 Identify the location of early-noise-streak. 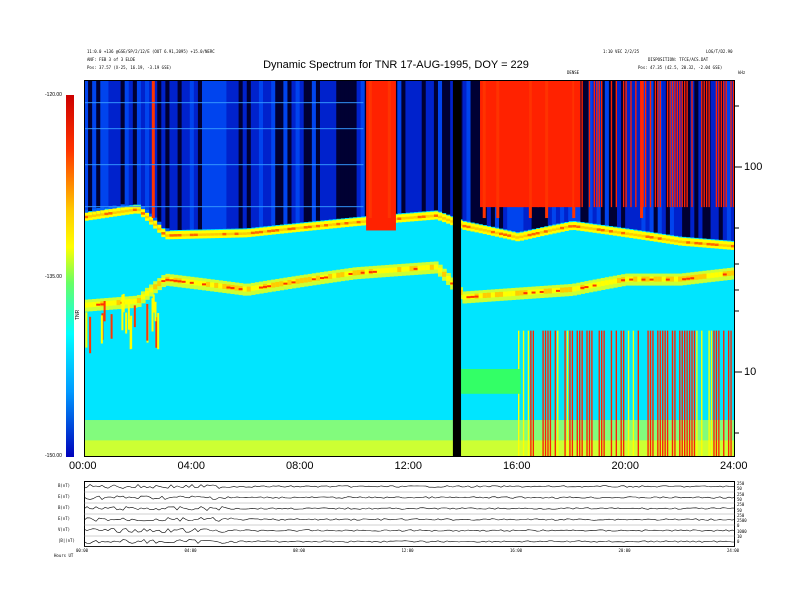
(134, 316).